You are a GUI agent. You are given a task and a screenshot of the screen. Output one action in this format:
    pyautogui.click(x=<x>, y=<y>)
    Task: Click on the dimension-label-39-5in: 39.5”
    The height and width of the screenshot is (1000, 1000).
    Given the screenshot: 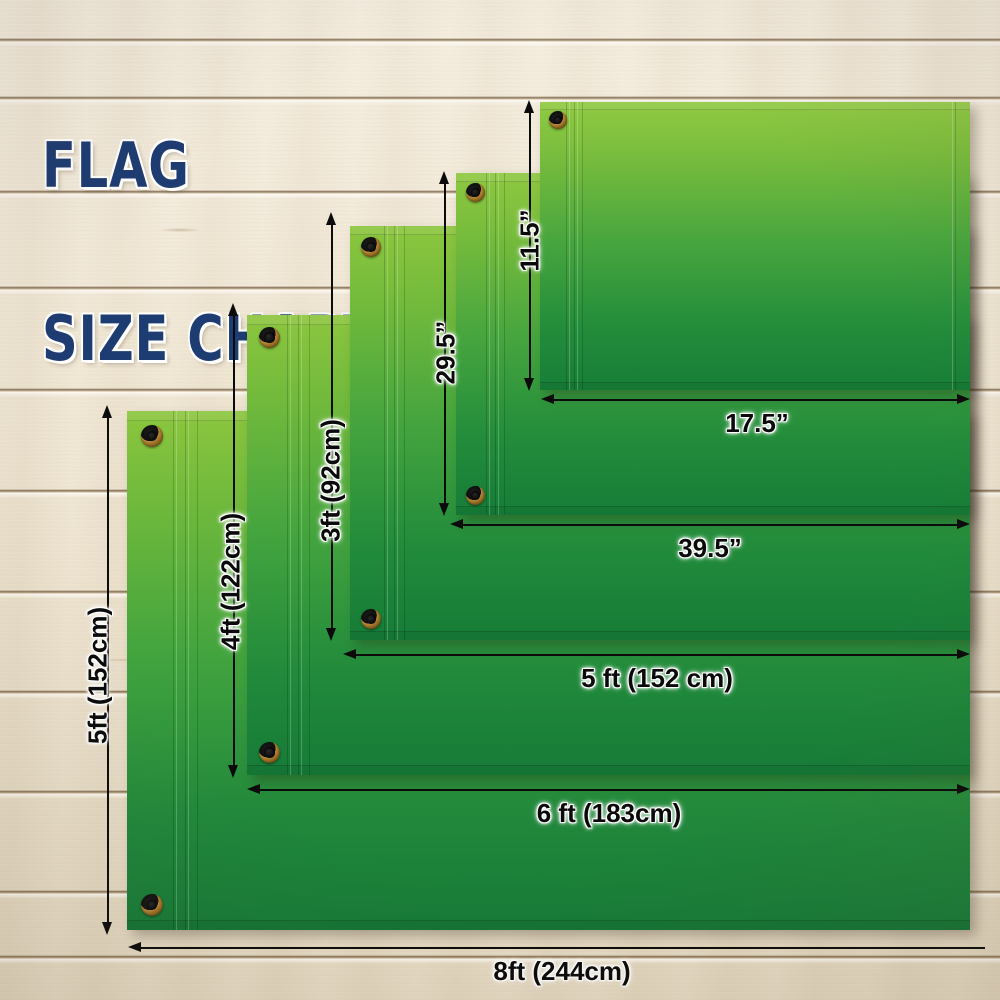 What is the action you would take?
    pyautogui.click(x=710, y=548)
    